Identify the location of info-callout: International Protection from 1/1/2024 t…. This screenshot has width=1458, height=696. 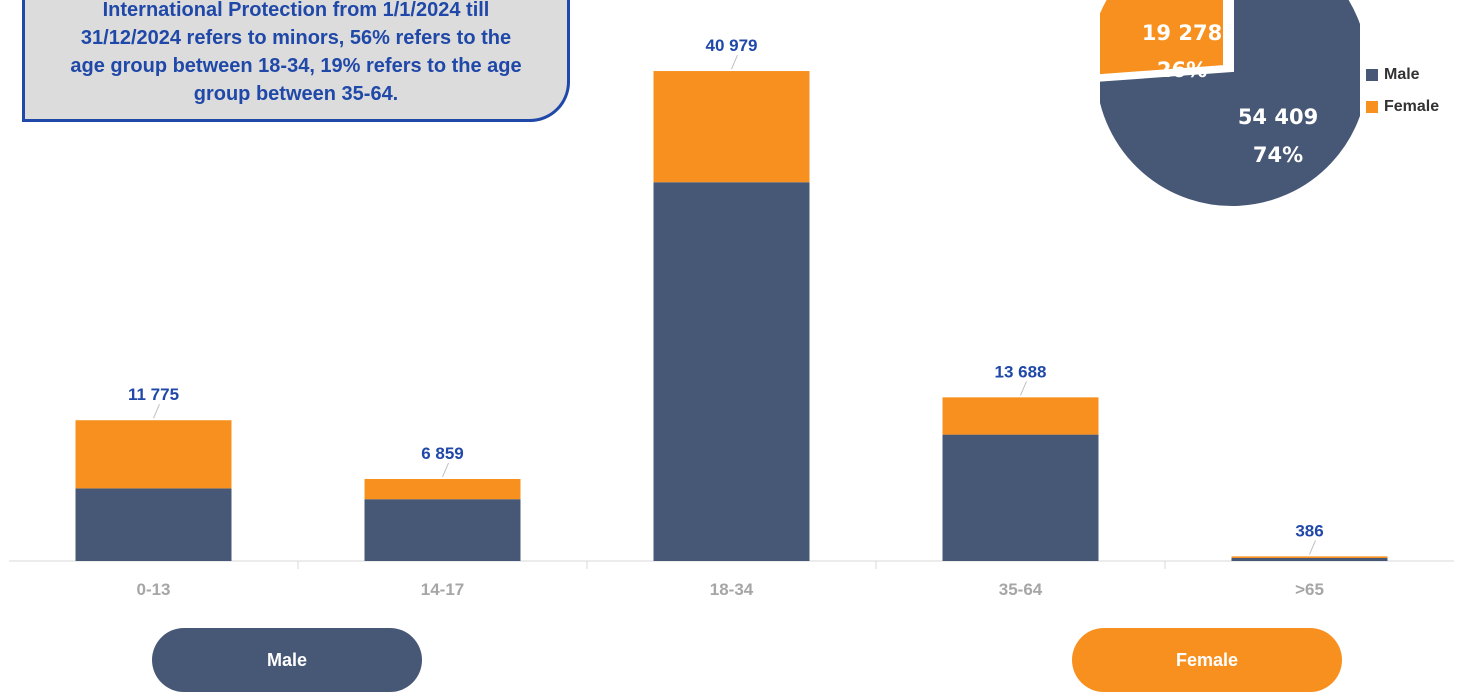
(296, 61).